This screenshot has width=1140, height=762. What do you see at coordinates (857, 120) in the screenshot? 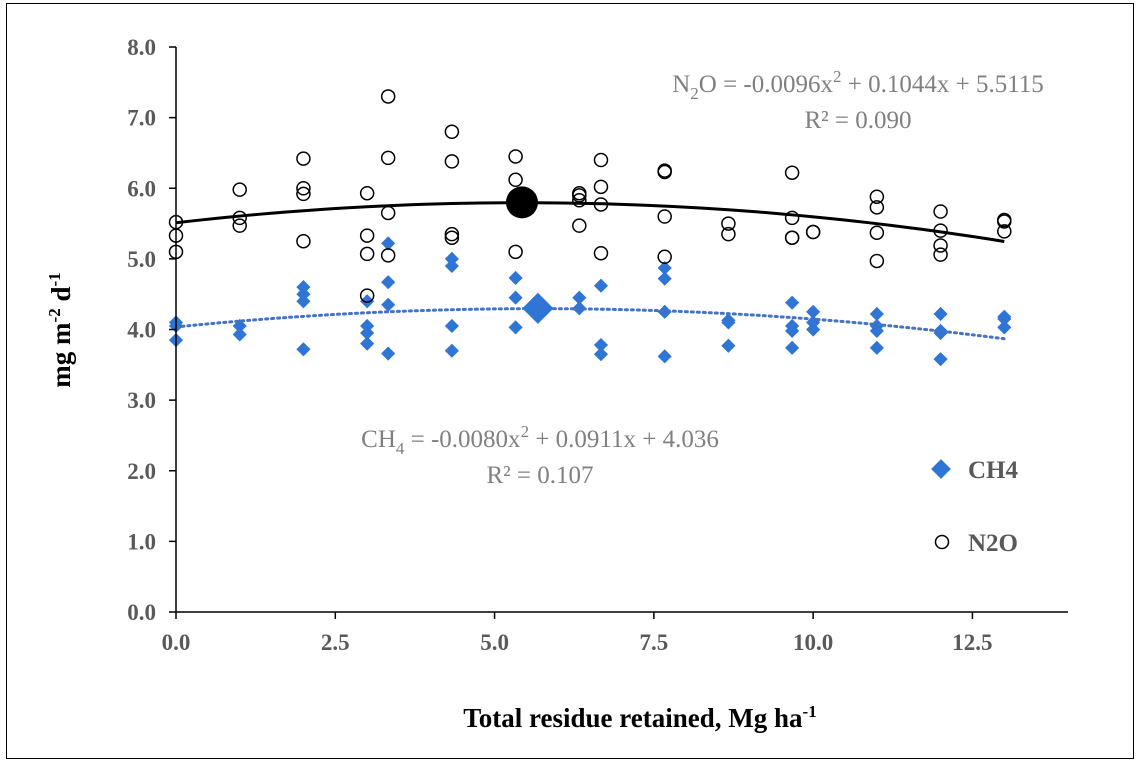
I see `n2o-r2: R² = 0.090` at bounding box center [857, 120].